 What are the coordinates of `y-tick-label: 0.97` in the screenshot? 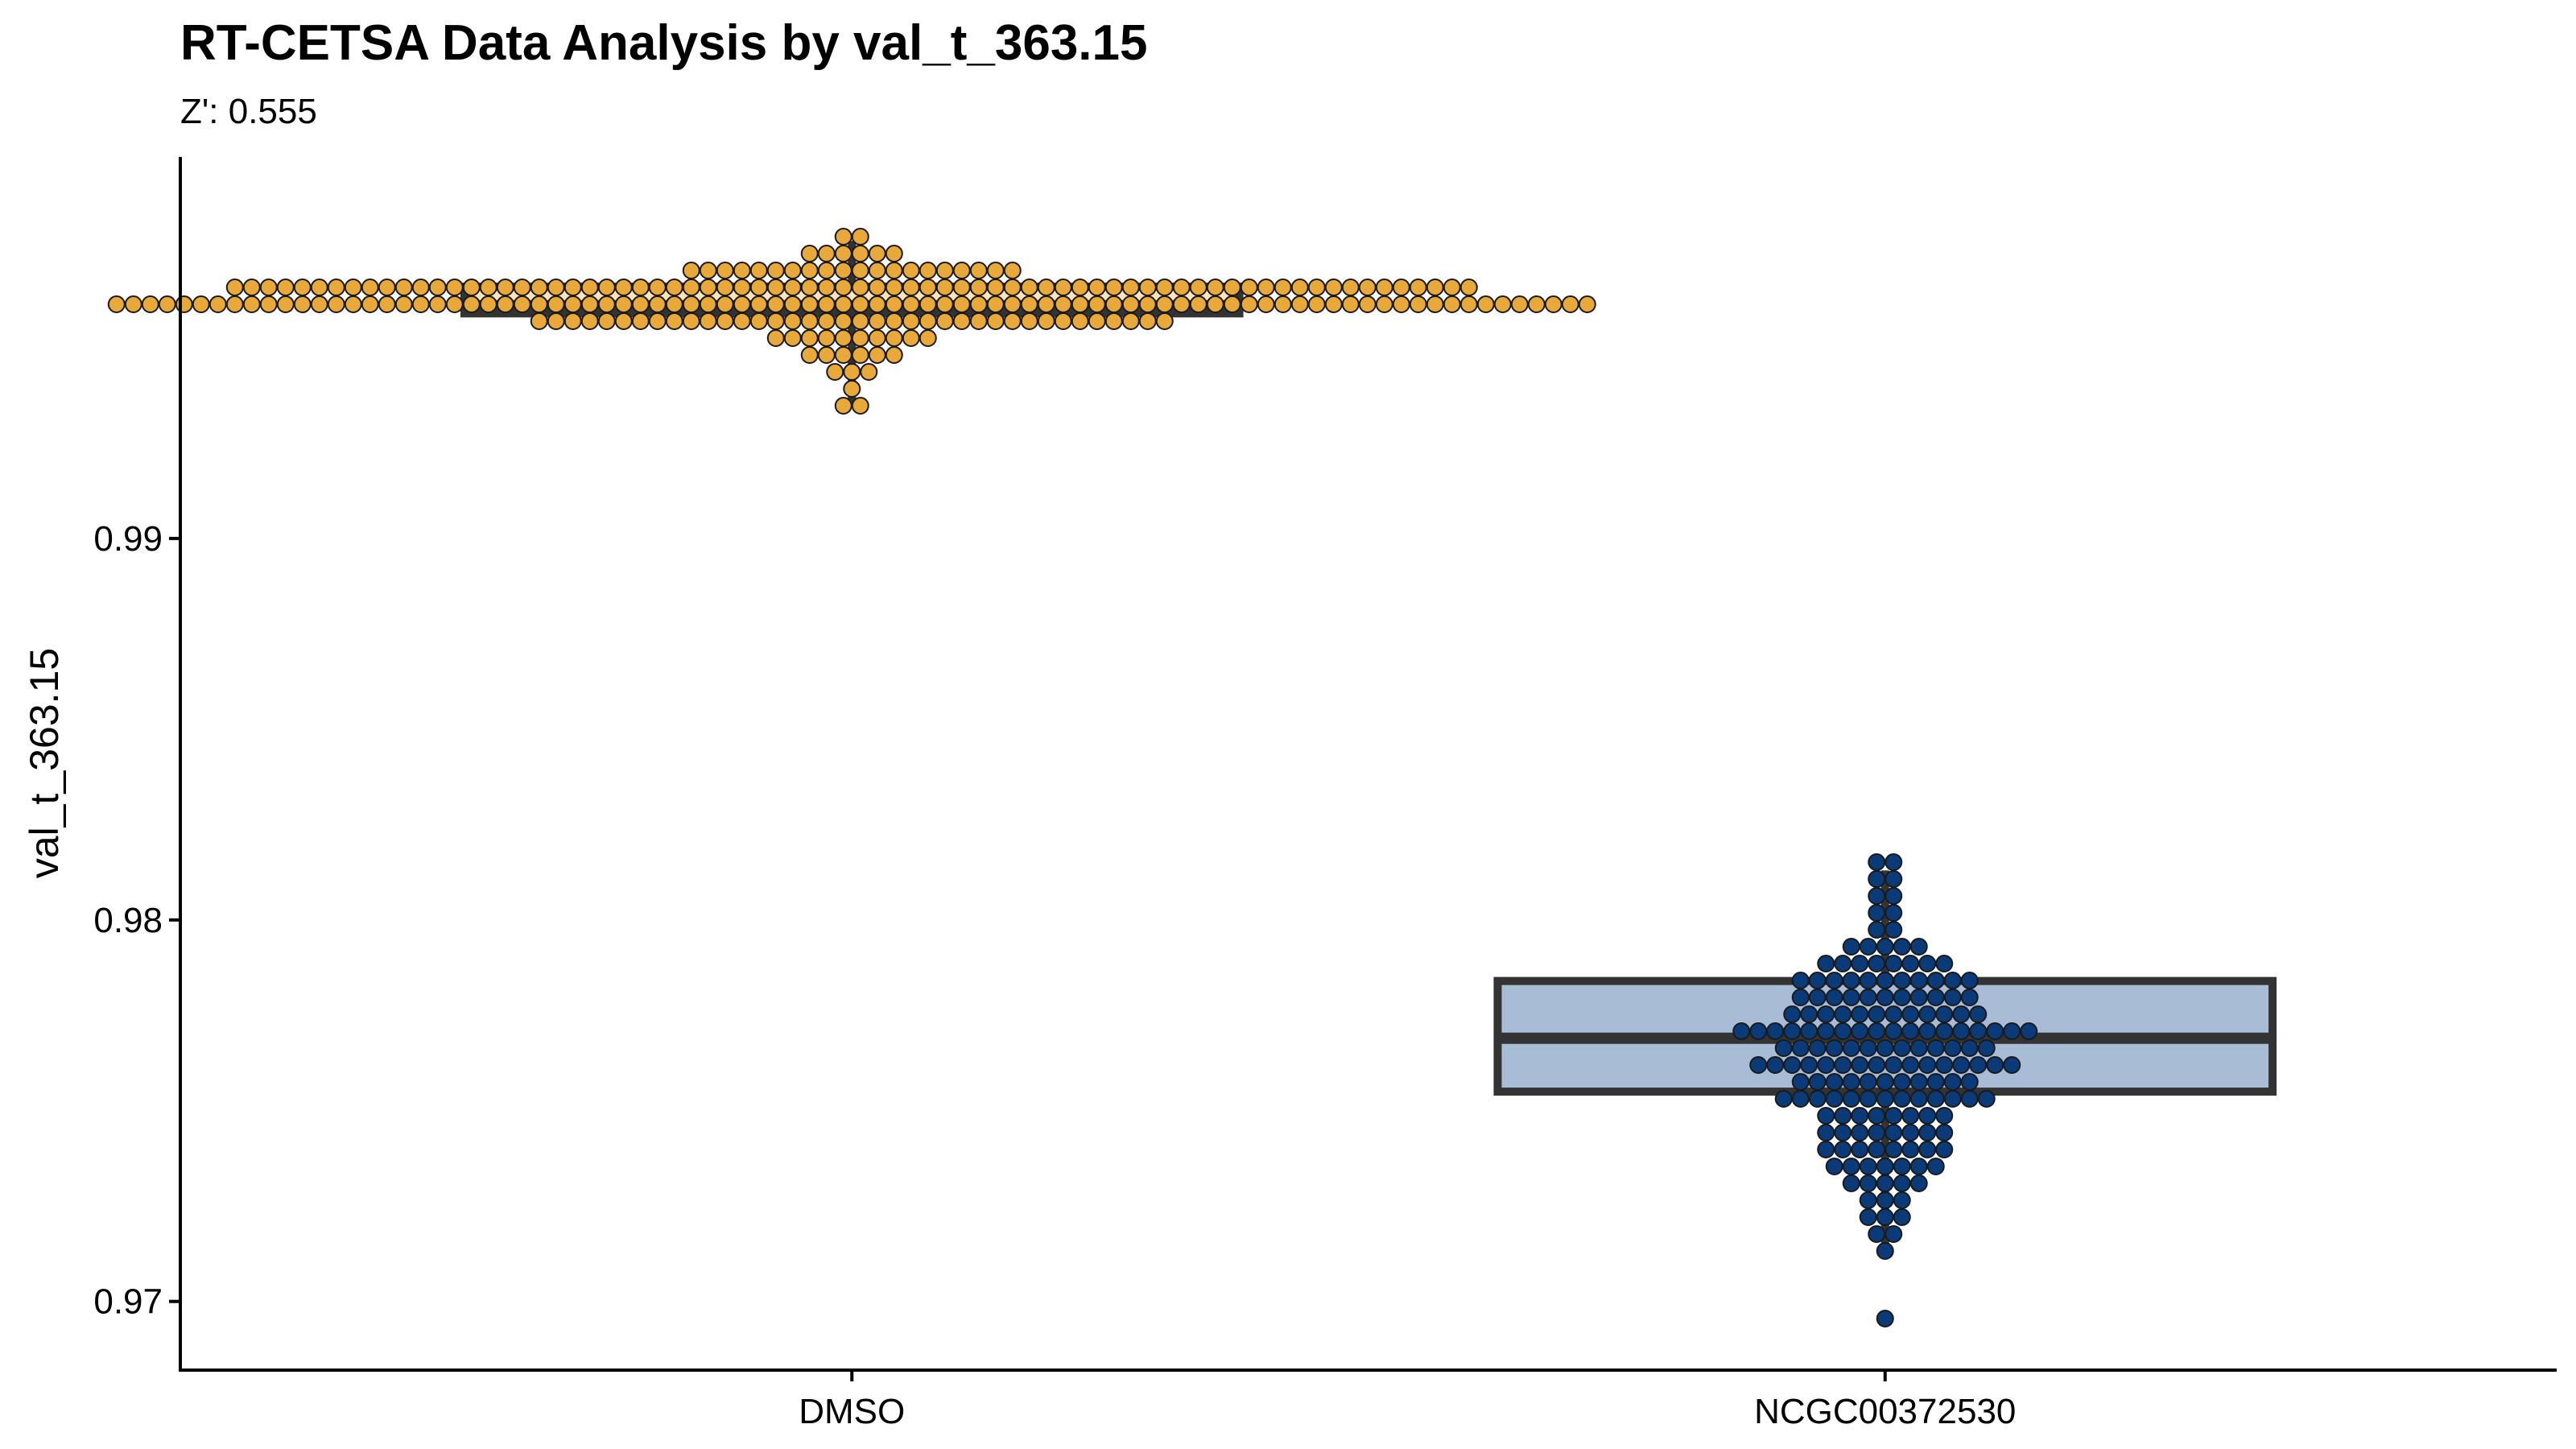 It's located at (128, 1302).